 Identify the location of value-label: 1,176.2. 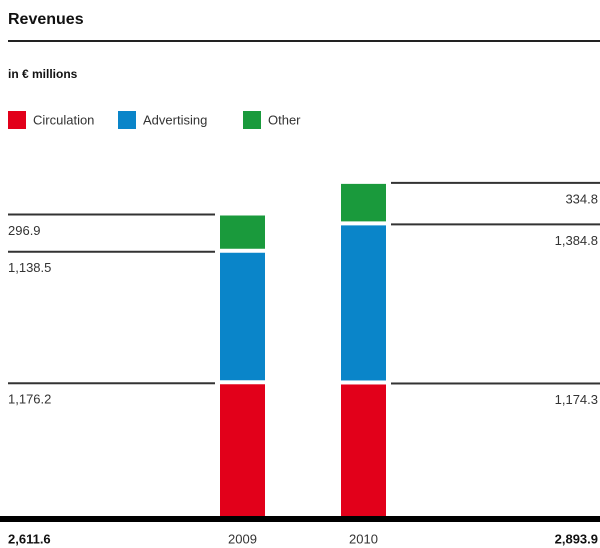
(29, 399).